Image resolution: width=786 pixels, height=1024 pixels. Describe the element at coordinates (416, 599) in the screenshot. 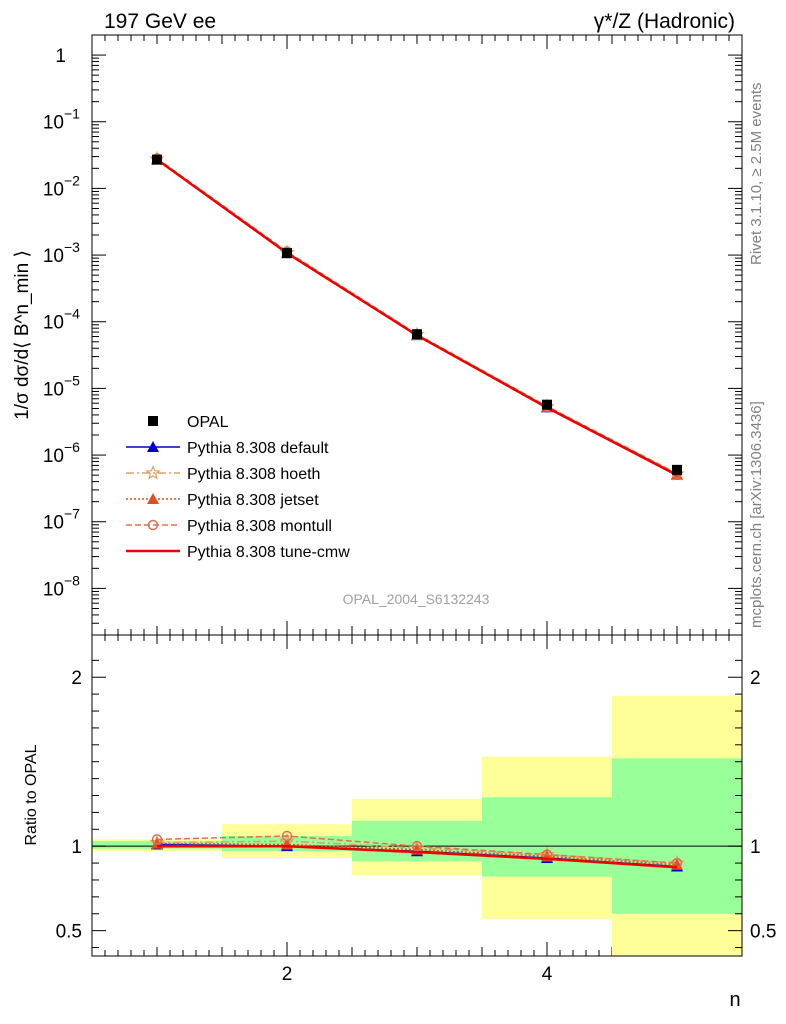

I see `analysis-watermark: OPAL_2004_S6132243` at that location.